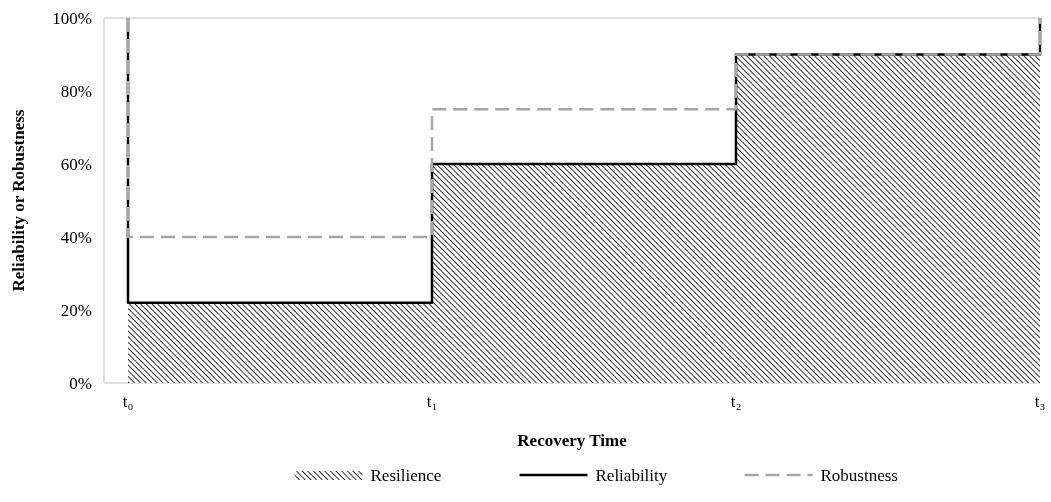 The height and width of the screenshot is (502, 1051). What do you see at coordinates (859, 475) in the screenshot?
I see `legend-label: Robustness` at bounding box center [859, 475].